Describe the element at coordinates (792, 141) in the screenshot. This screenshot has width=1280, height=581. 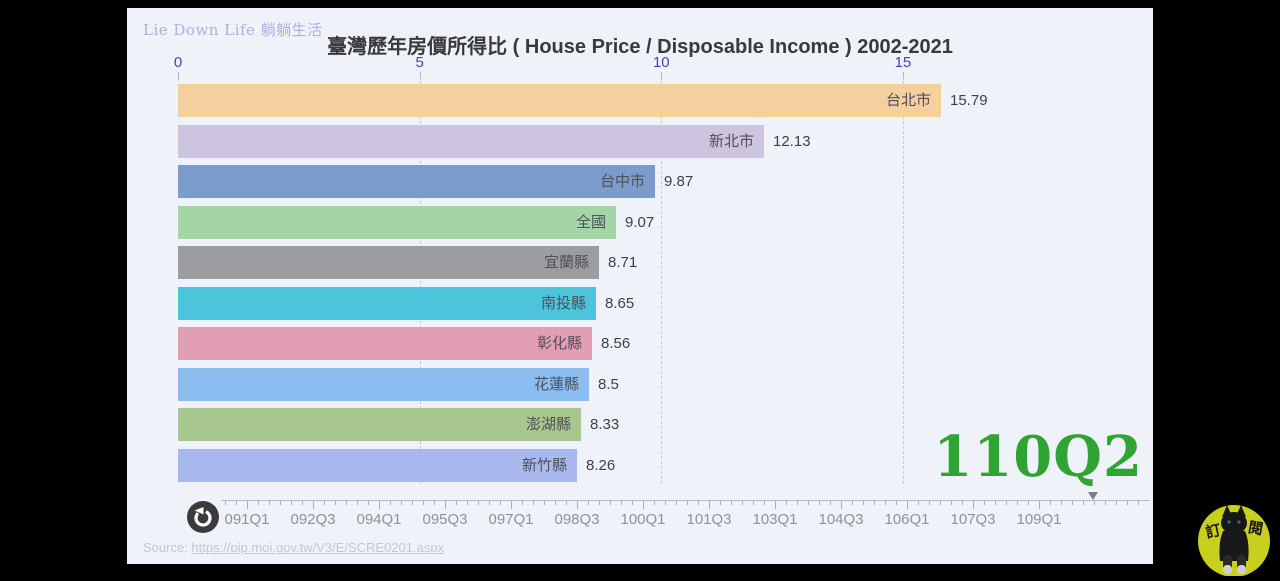
I see `bar-value-label: 12.13` at that location.